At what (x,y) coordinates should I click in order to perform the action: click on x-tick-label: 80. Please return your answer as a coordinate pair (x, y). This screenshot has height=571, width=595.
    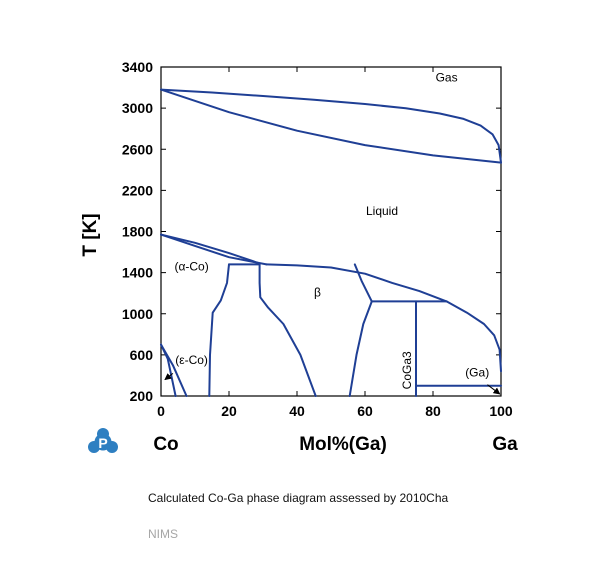
    Looking at the image, I should click on (433, 411).